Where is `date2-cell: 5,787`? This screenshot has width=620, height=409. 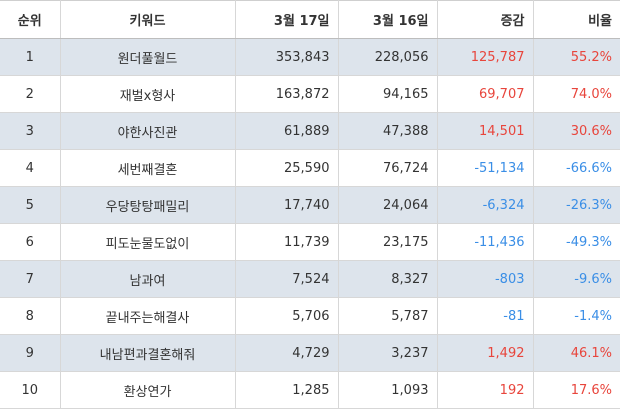
date2-cell: 5,787 is located at coordinates (388, 316).